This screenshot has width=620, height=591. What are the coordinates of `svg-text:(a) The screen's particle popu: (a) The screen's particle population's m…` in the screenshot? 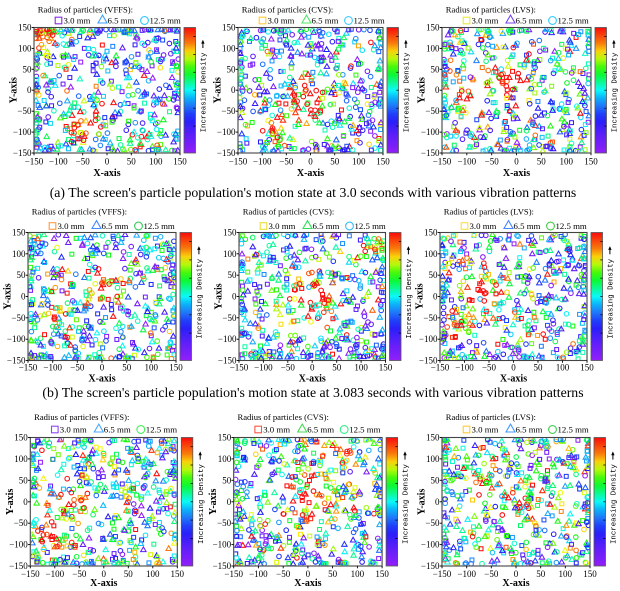 It's located at (313, 193).